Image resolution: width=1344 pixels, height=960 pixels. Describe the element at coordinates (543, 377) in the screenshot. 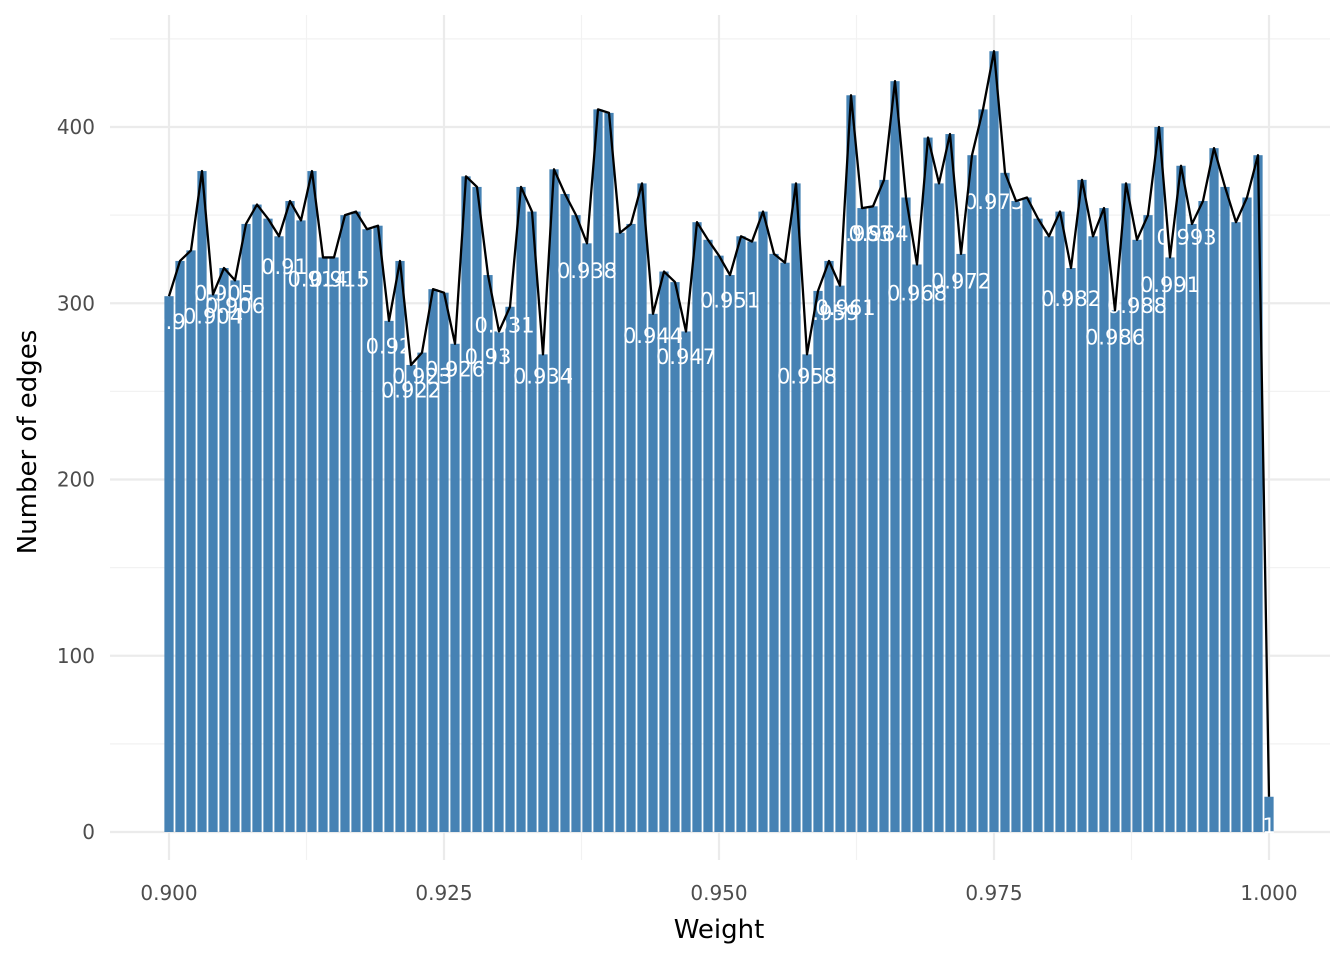

I see `bar-value-label: 0.934` at that location.